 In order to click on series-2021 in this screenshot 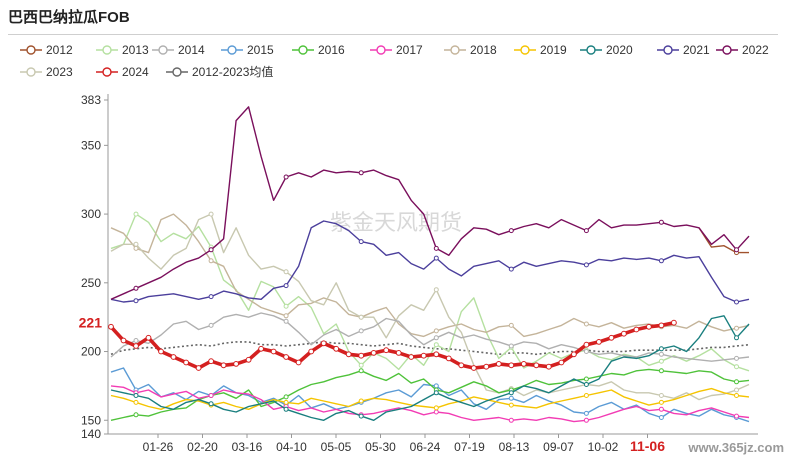, I will do `click(430, 262)`.